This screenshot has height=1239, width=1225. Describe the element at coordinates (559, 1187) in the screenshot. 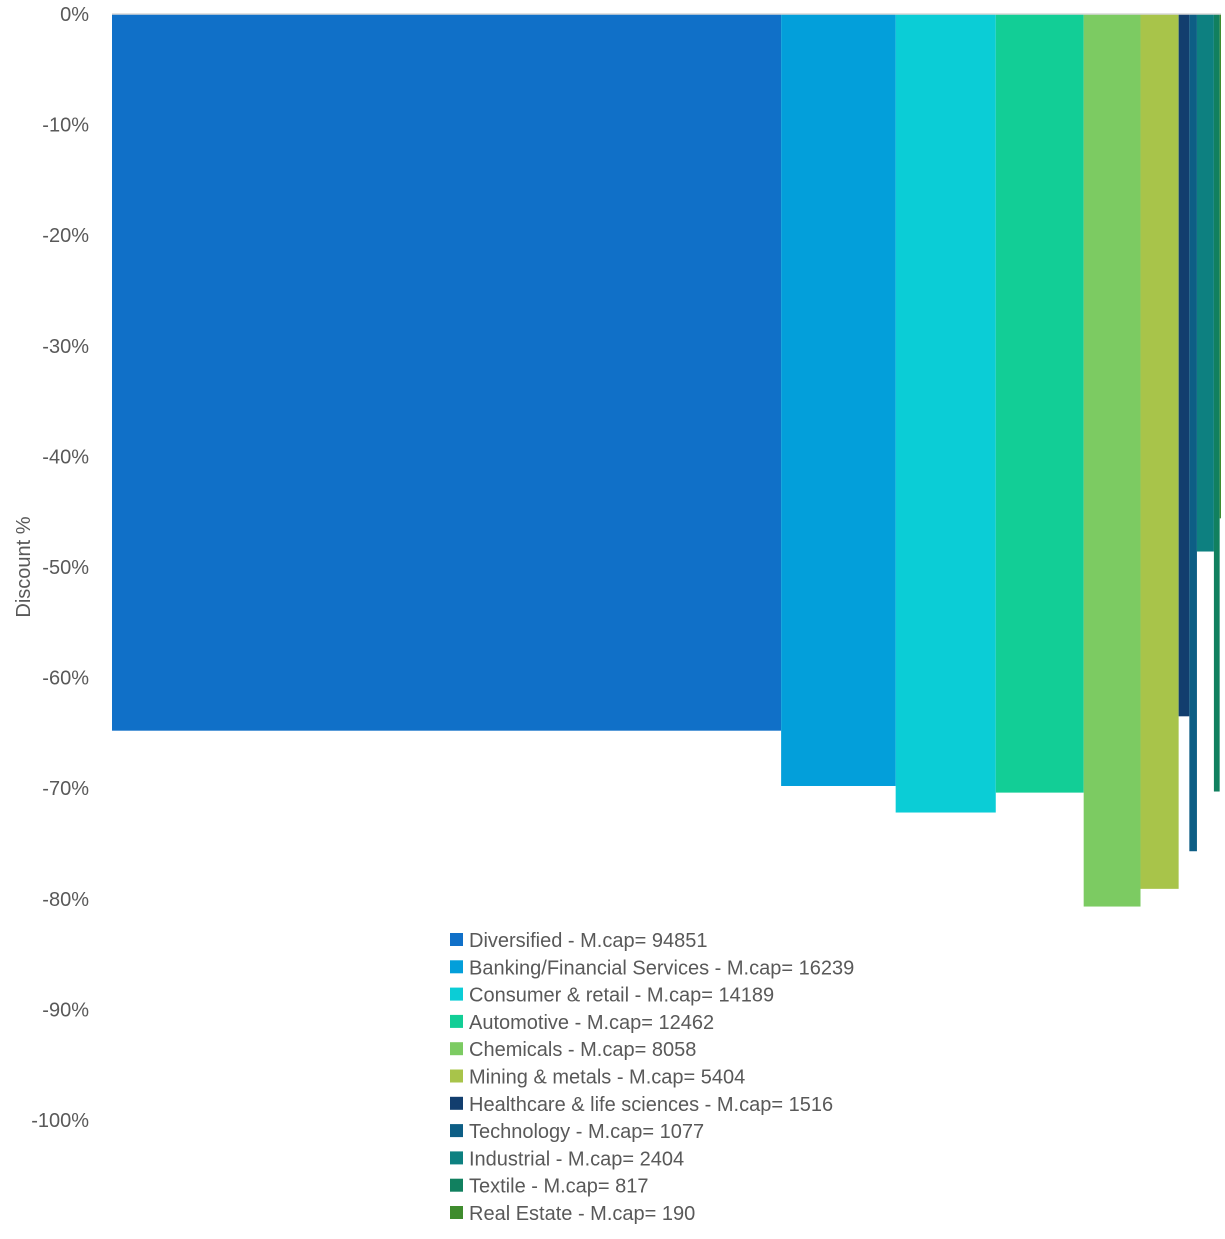

I see `legend-label: Textile - M.cap= 817` at that location.